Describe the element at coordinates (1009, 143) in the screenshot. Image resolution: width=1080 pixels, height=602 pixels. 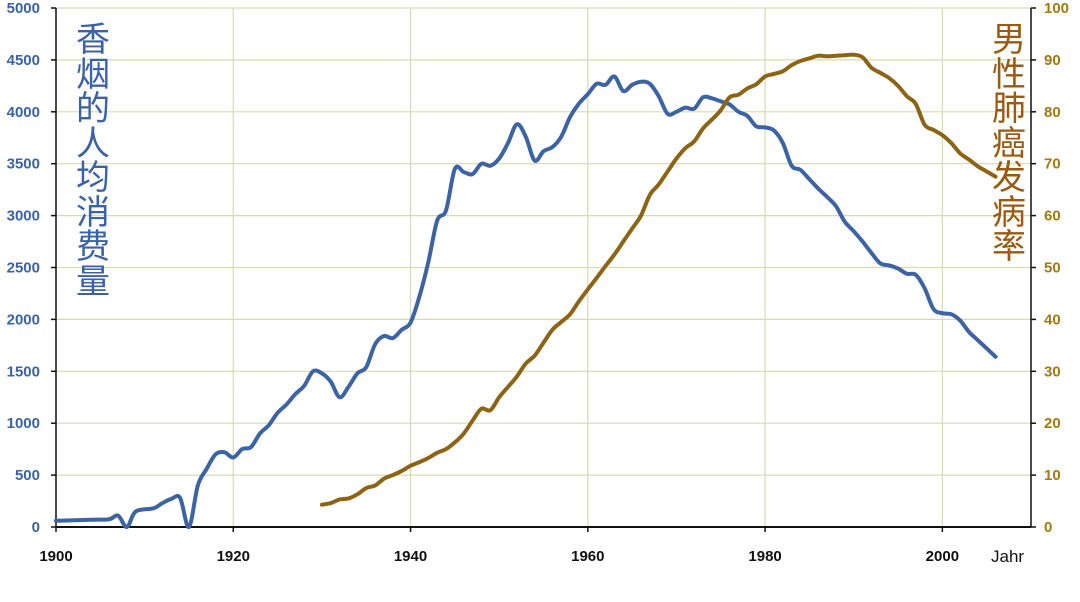
I see `right-axis-title: 男性肺癌发病率` at that location.